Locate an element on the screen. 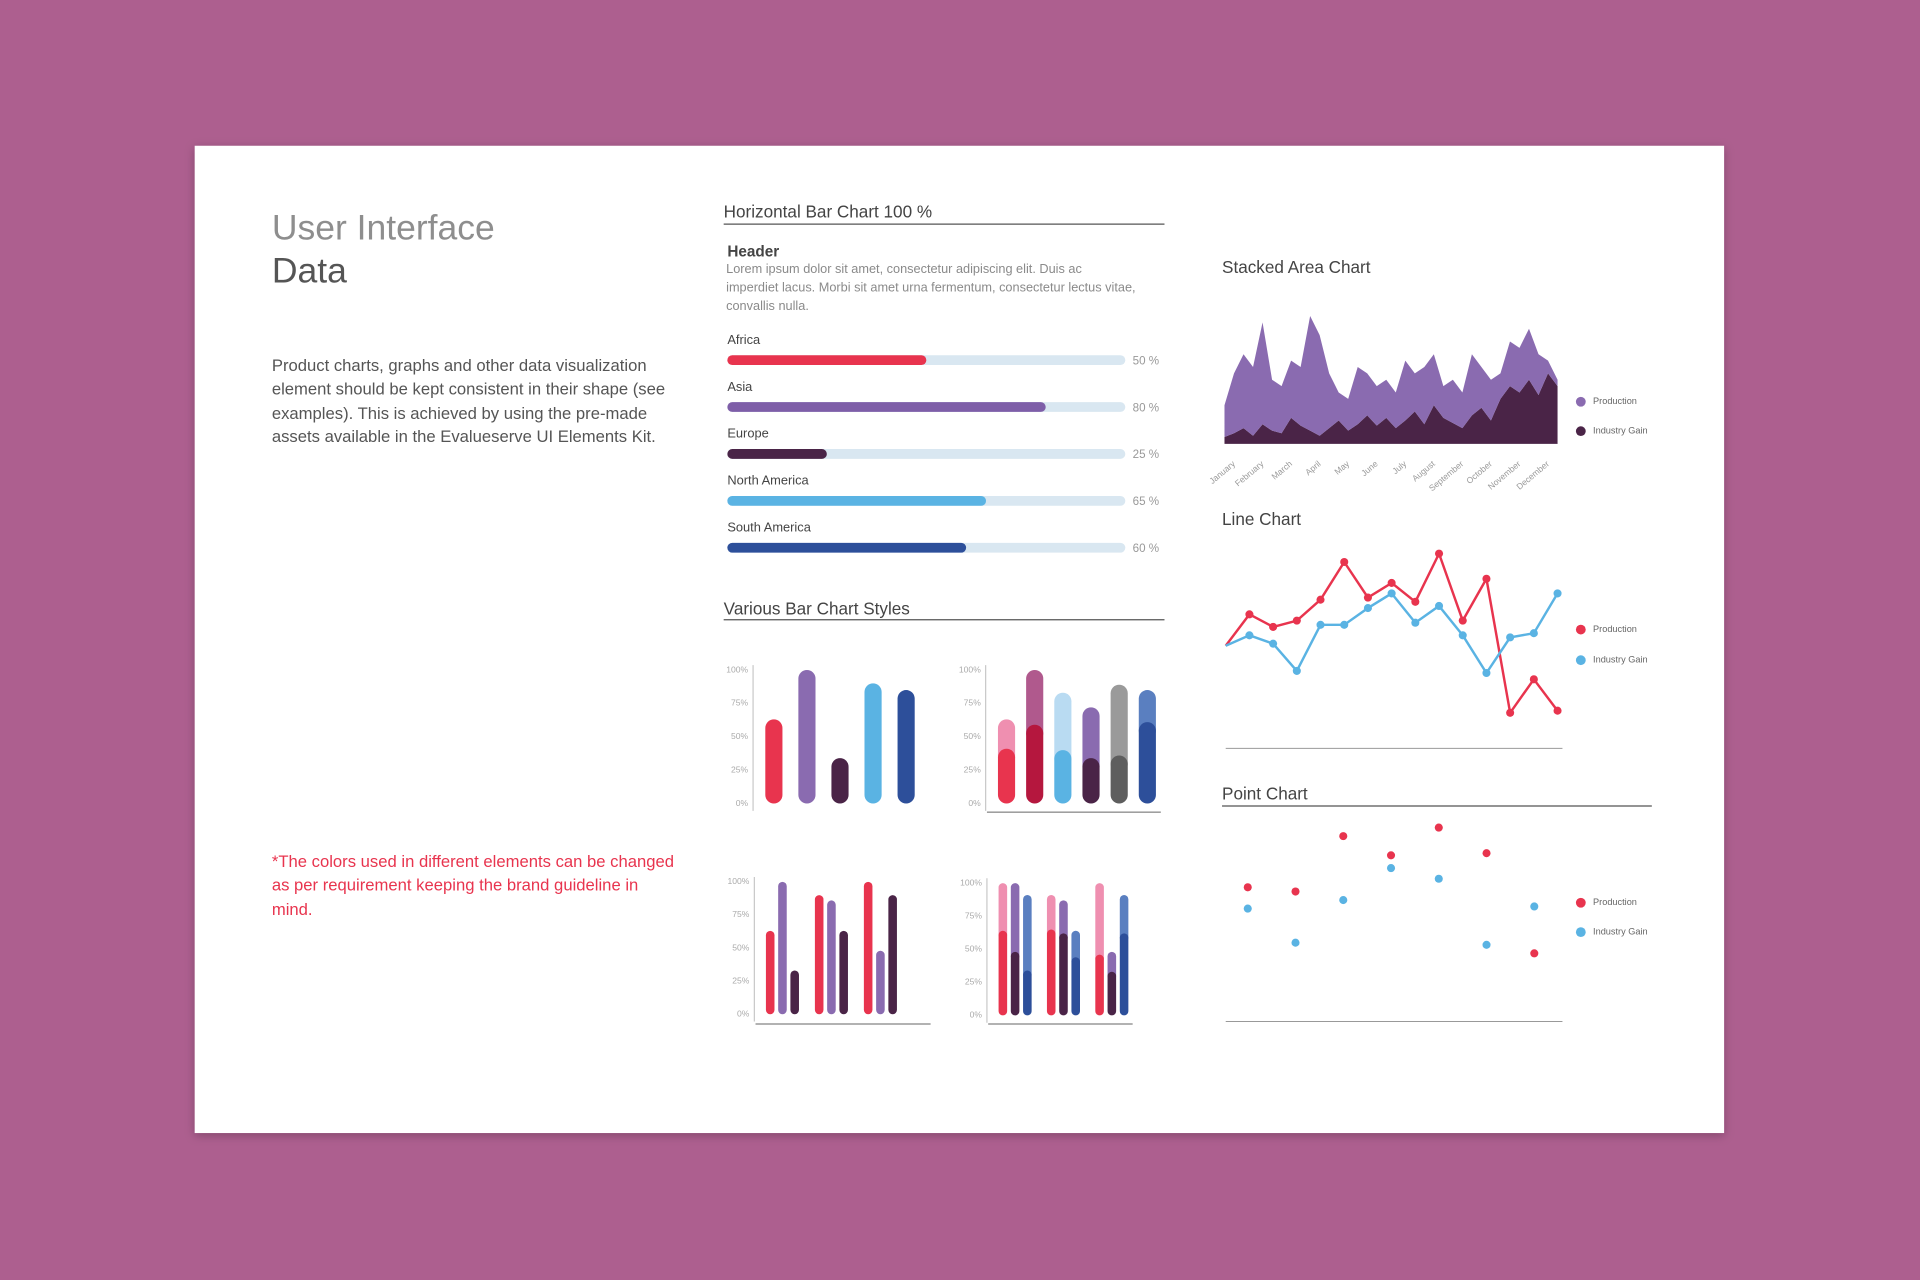  bar-label: South America is located at coordinates (769, 527).